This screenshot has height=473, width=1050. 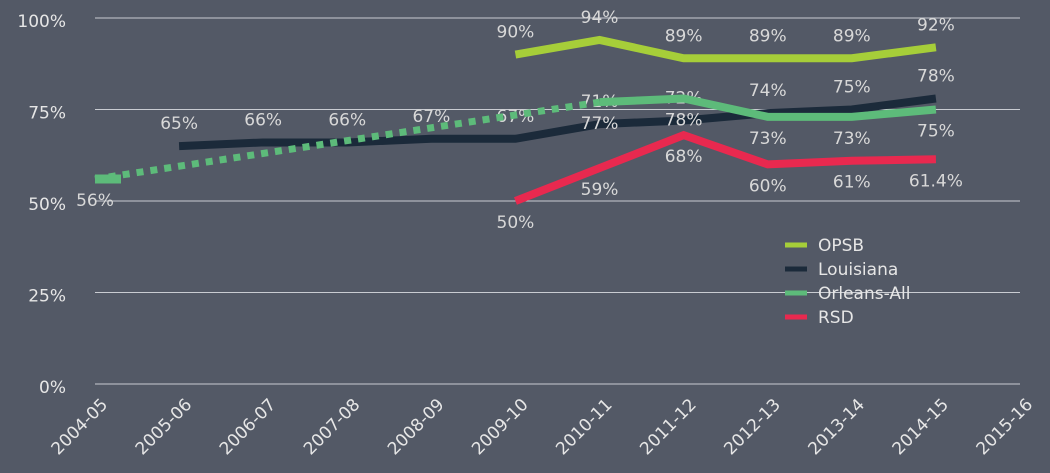 What do you see at coordinates (47, 297) in the screenshot?
I see `y-tick-label: 25%` at bounding box center [47, 297].